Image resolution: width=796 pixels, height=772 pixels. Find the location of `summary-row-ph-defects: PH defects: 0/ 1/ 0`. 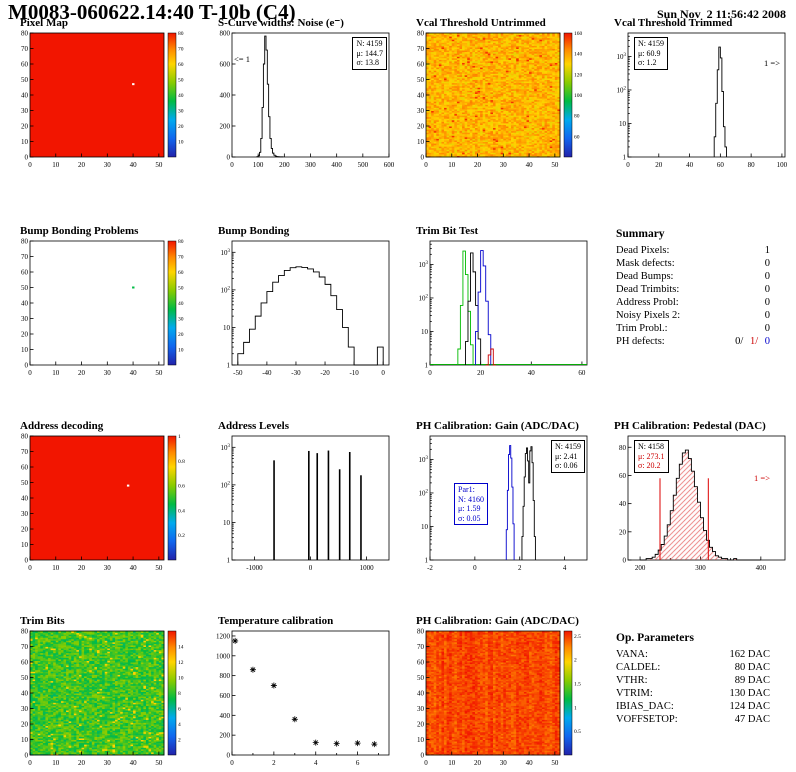

summary-row-ph-defects: PH defects: 0/ 1/ 0 is located at coordinates (693, 341).